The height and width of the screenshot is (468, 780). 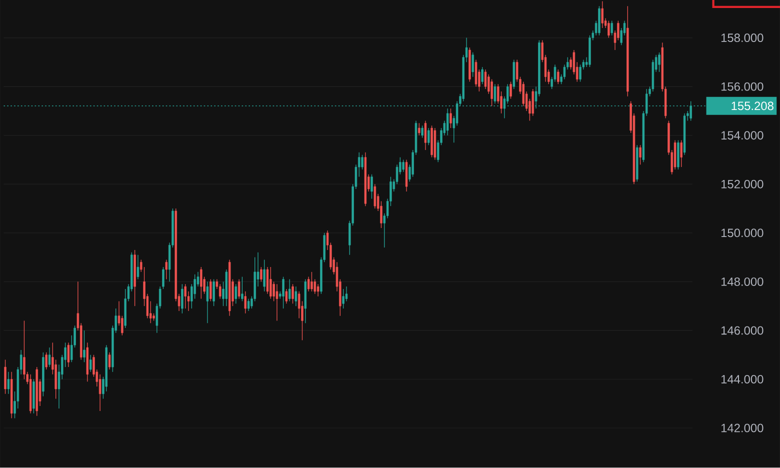 What do you see at coordinates (753, 106) in the screenshot?
I see `ref-line-label: 155.208` at bounding box center [753, 106].